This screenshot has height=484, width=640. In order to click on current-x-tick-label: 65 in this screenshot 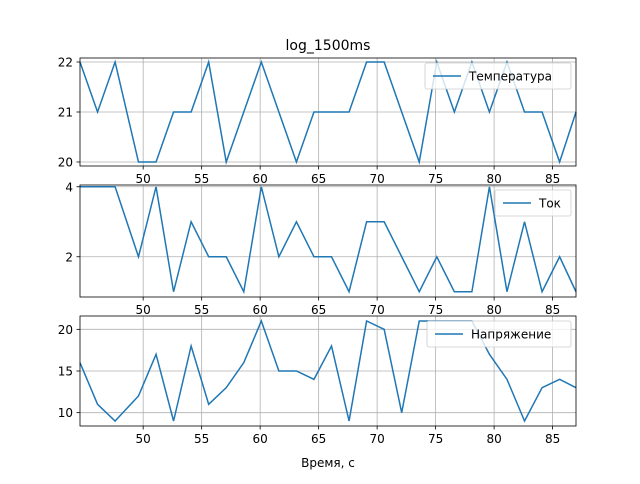, I will do `click(318, 310)`.